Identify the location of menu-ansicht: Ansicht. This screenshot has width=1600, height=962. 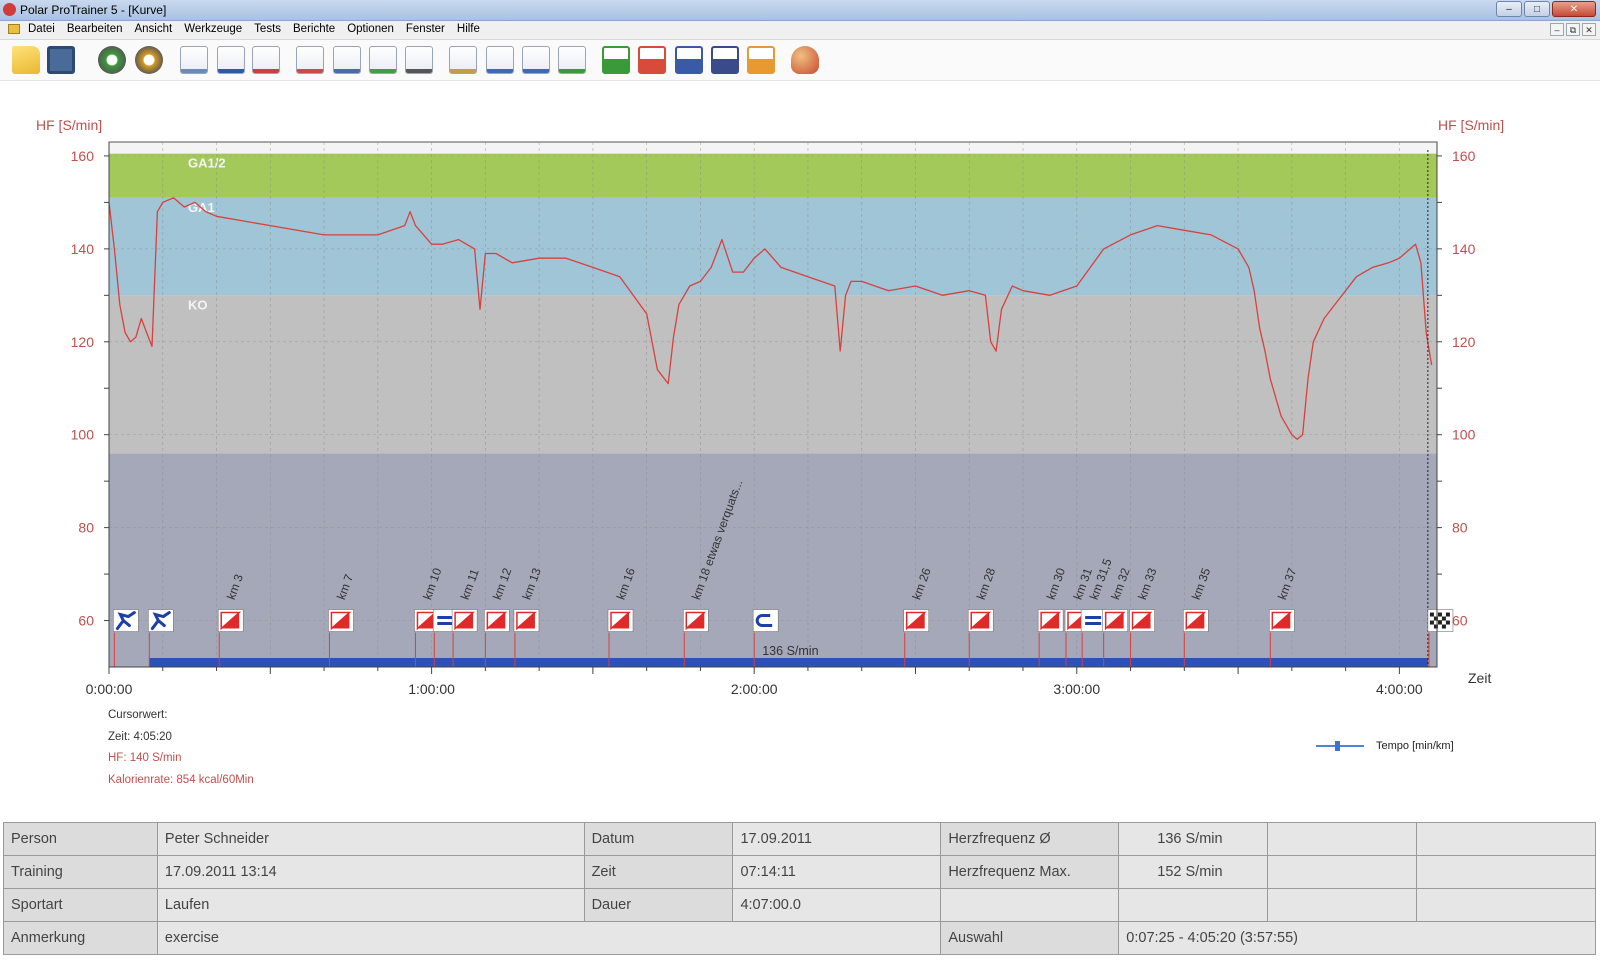
(153, 29).